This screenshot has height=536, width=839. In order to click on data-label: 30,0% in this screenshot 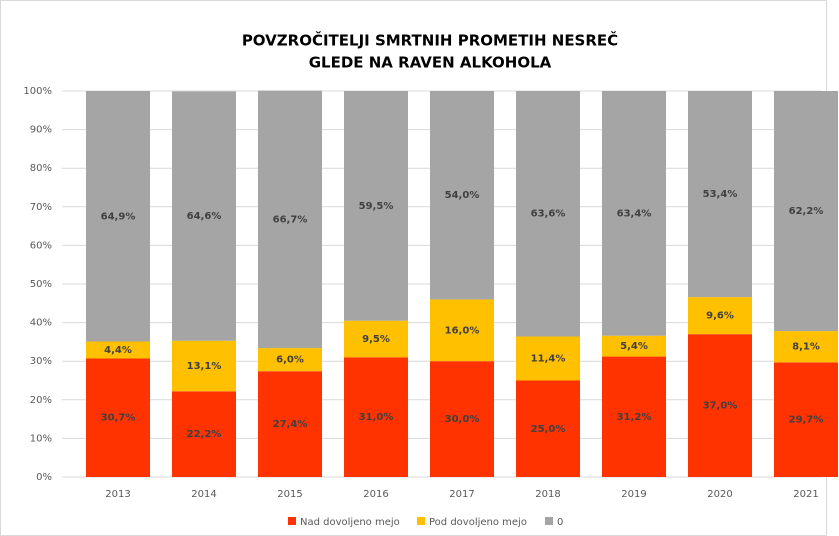, I will do `click(462, 419)`.